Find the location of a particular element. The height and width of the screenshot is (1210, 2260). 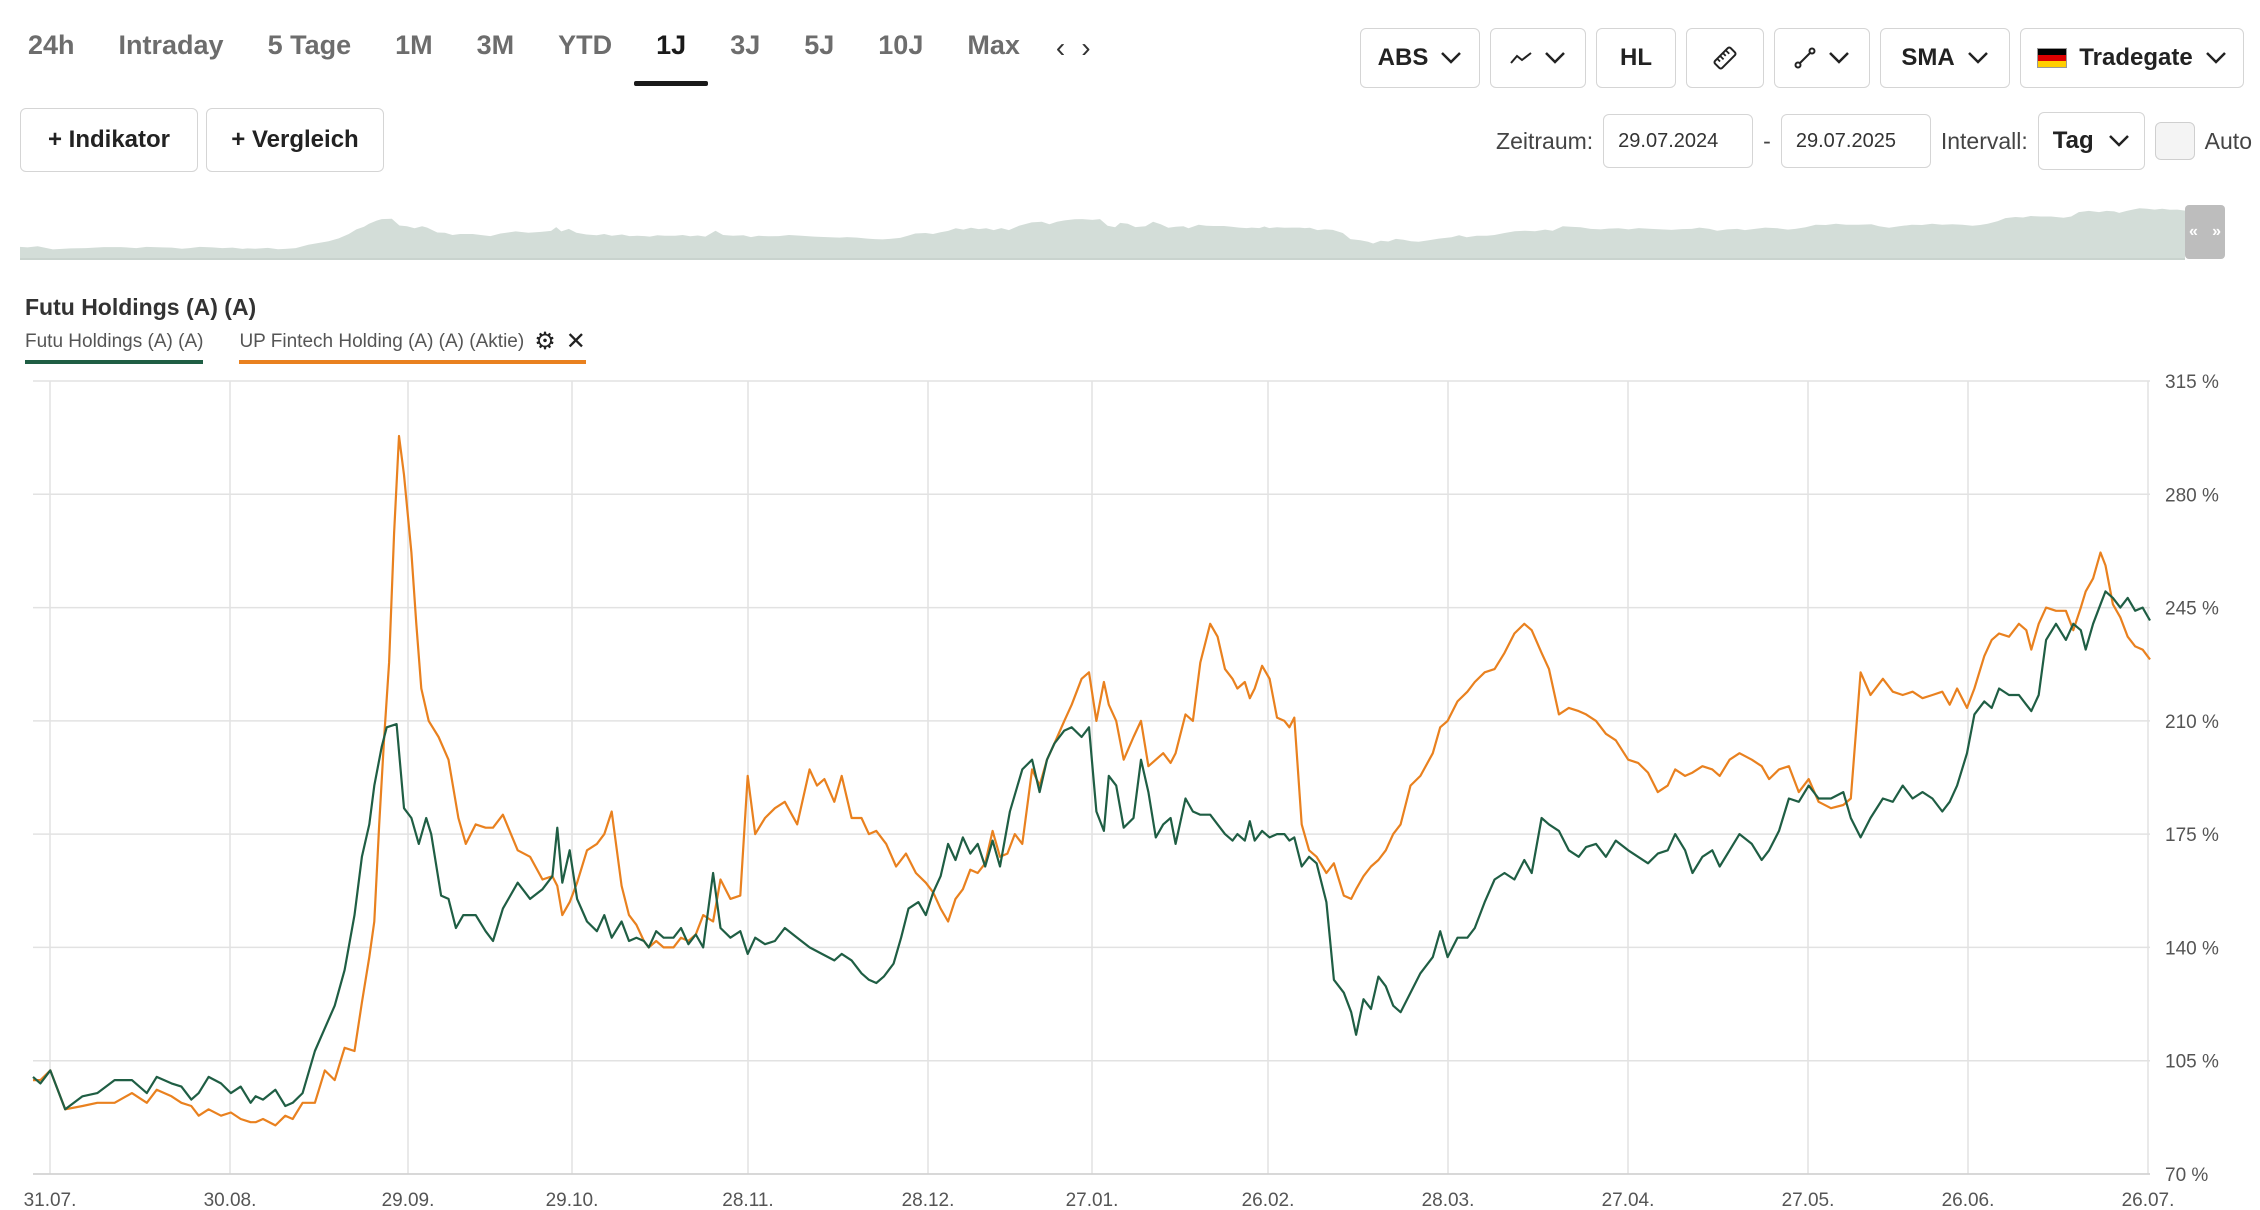

tab-3m: 3M is located at coordinates (495, 45).